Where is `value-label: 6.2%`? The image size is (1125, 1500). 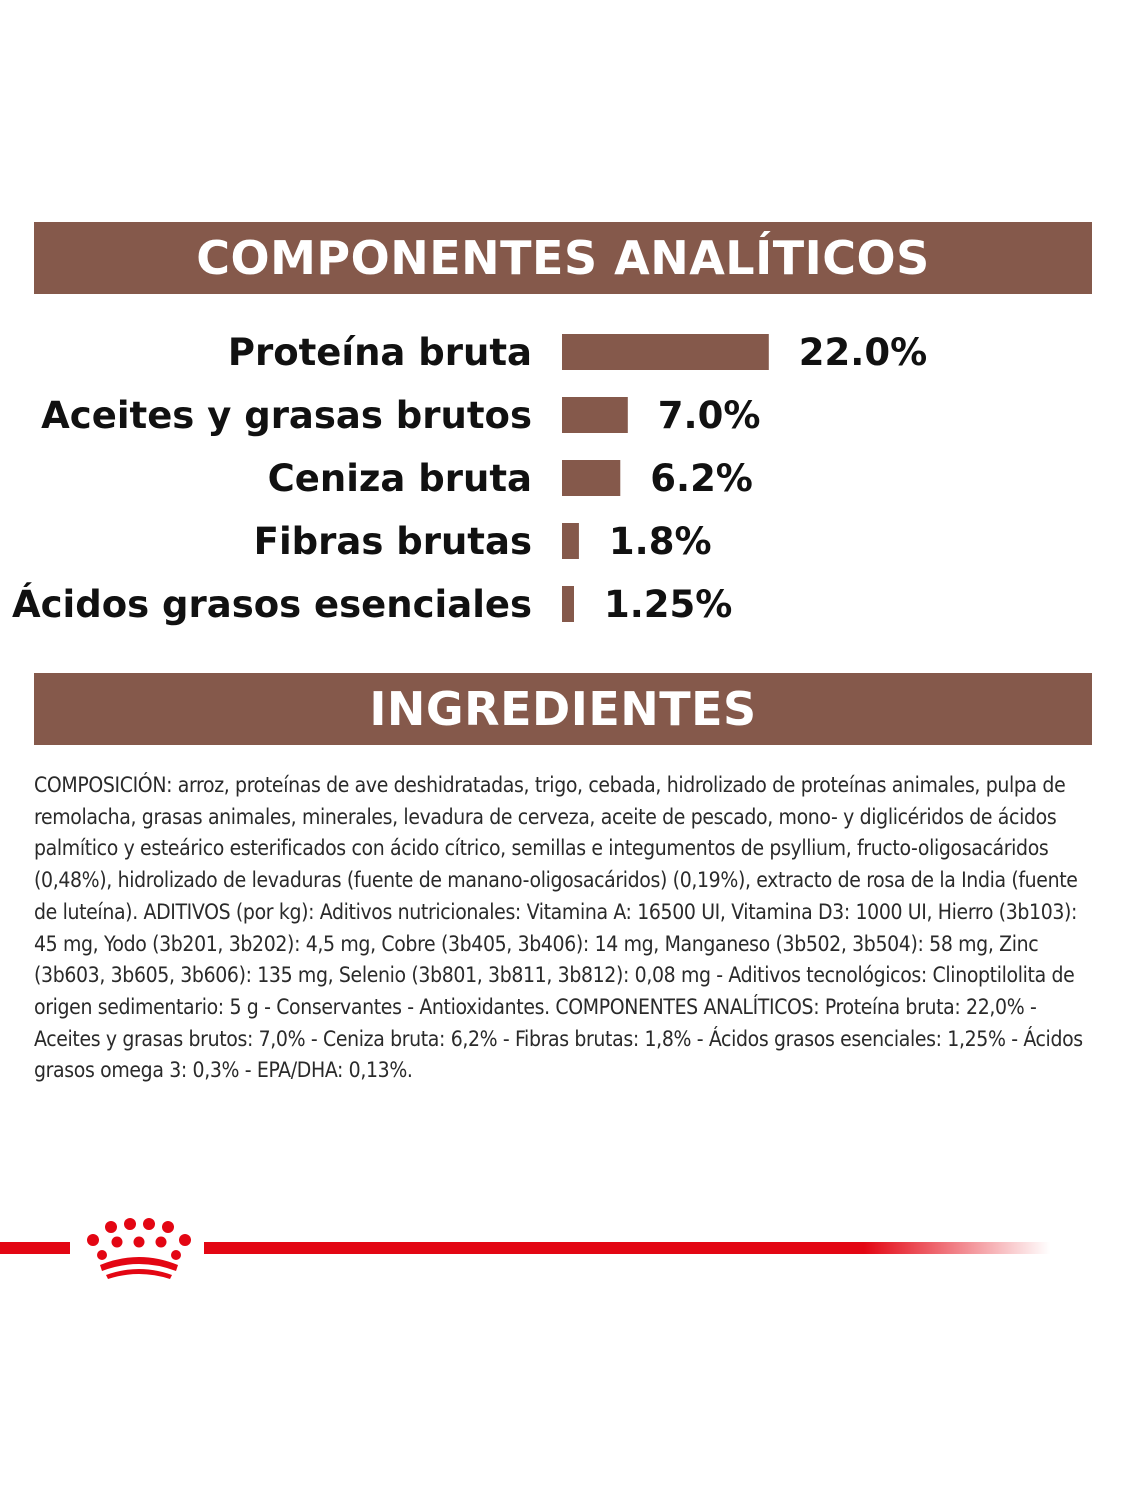
value-label: 6.2% is located at coordinates (701, 478).